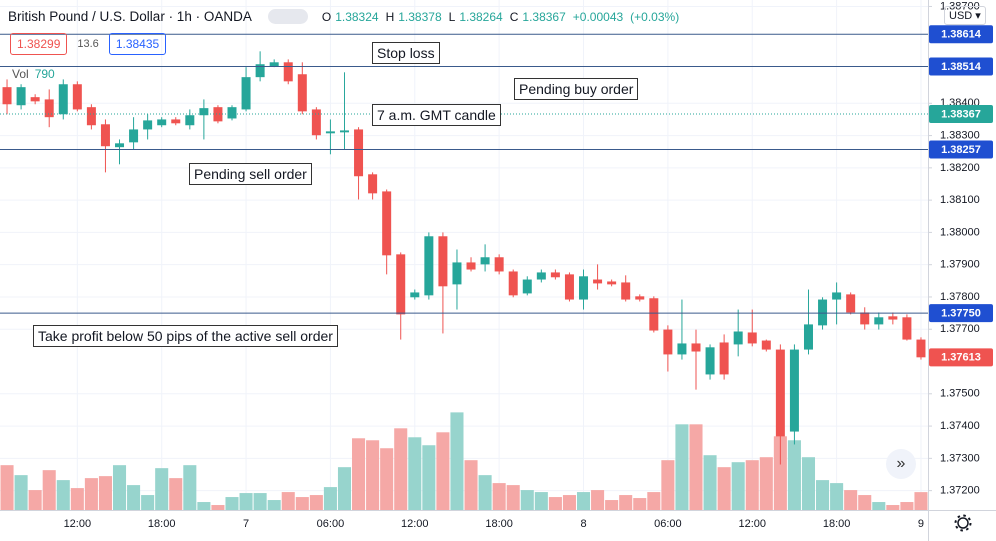 Image resolution: width=996 pixels, height=541 pixels. Describe the element at coordinates (287, 16) in the screenshot. I see `indicator-toggle` at that location.